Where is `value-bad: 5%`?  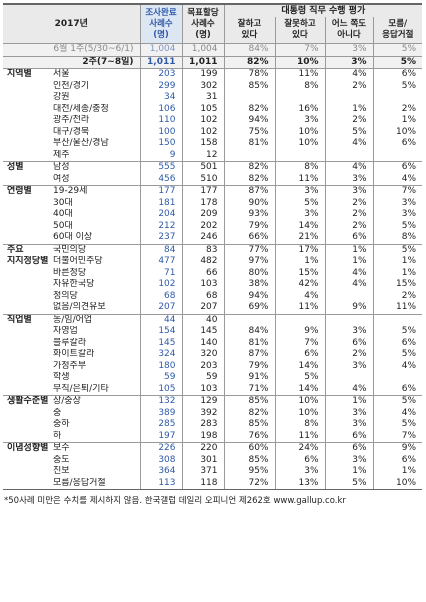
value-bad: 5% is located at coordinates (300, 203).